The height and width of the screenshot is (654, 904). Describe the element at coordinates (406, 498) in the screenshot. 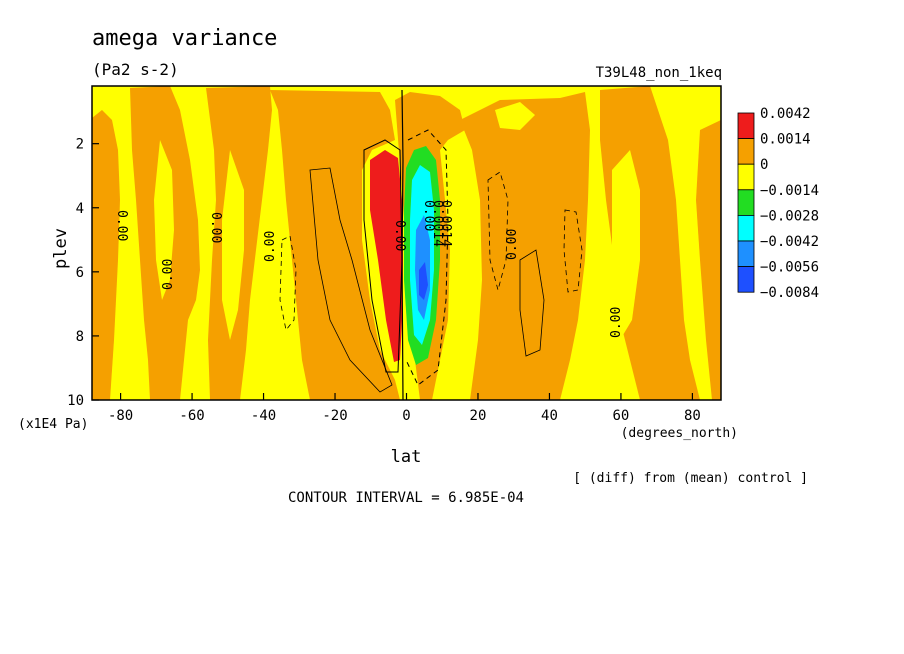

I see `contour-interval: CONTOUR INTERVAL = 6.985E-04` at that location.